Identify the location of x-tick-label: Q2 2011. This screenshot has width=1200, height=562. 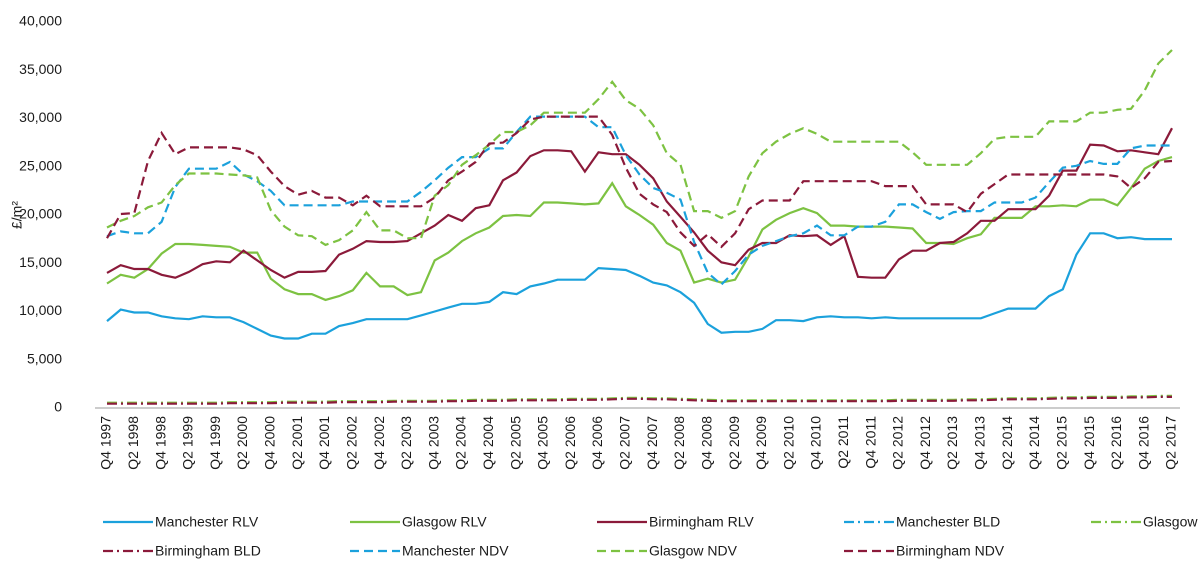
(843, 442).